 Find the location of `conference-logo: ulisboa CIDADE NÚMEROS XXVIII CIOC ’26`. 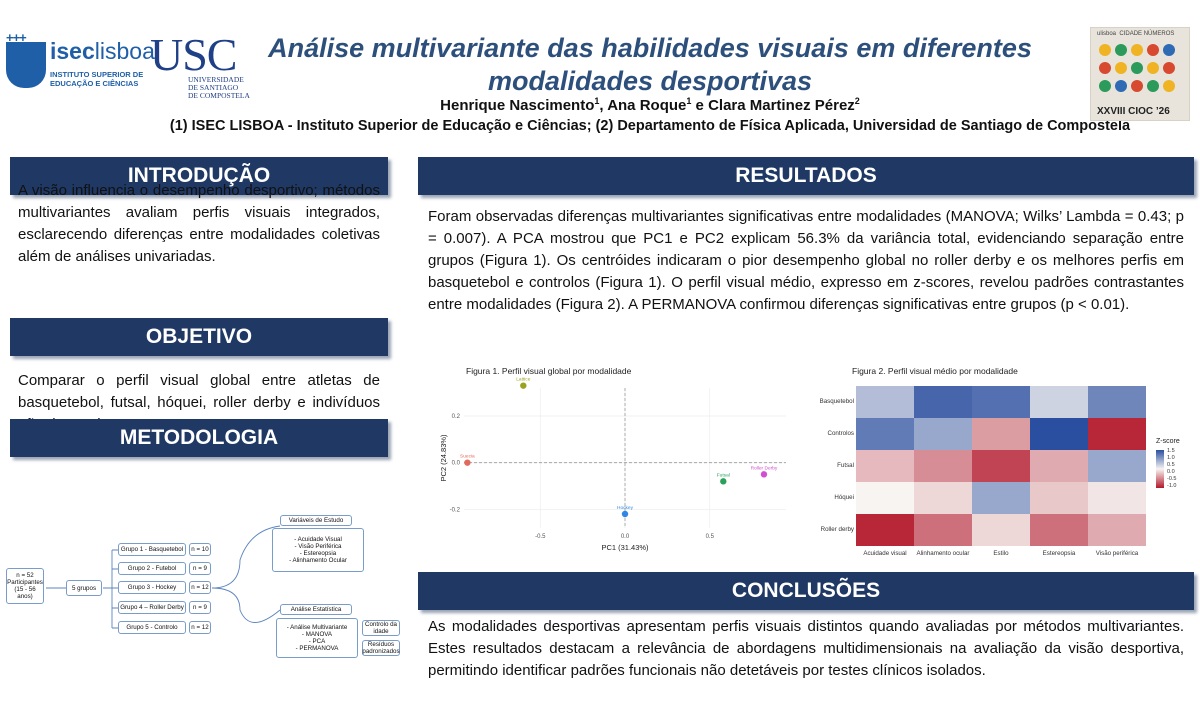

conference-logo: ulisboa CIDADE NÚMEROS XXVIII CIOC ’26 is located at coordinates (1140, 74).